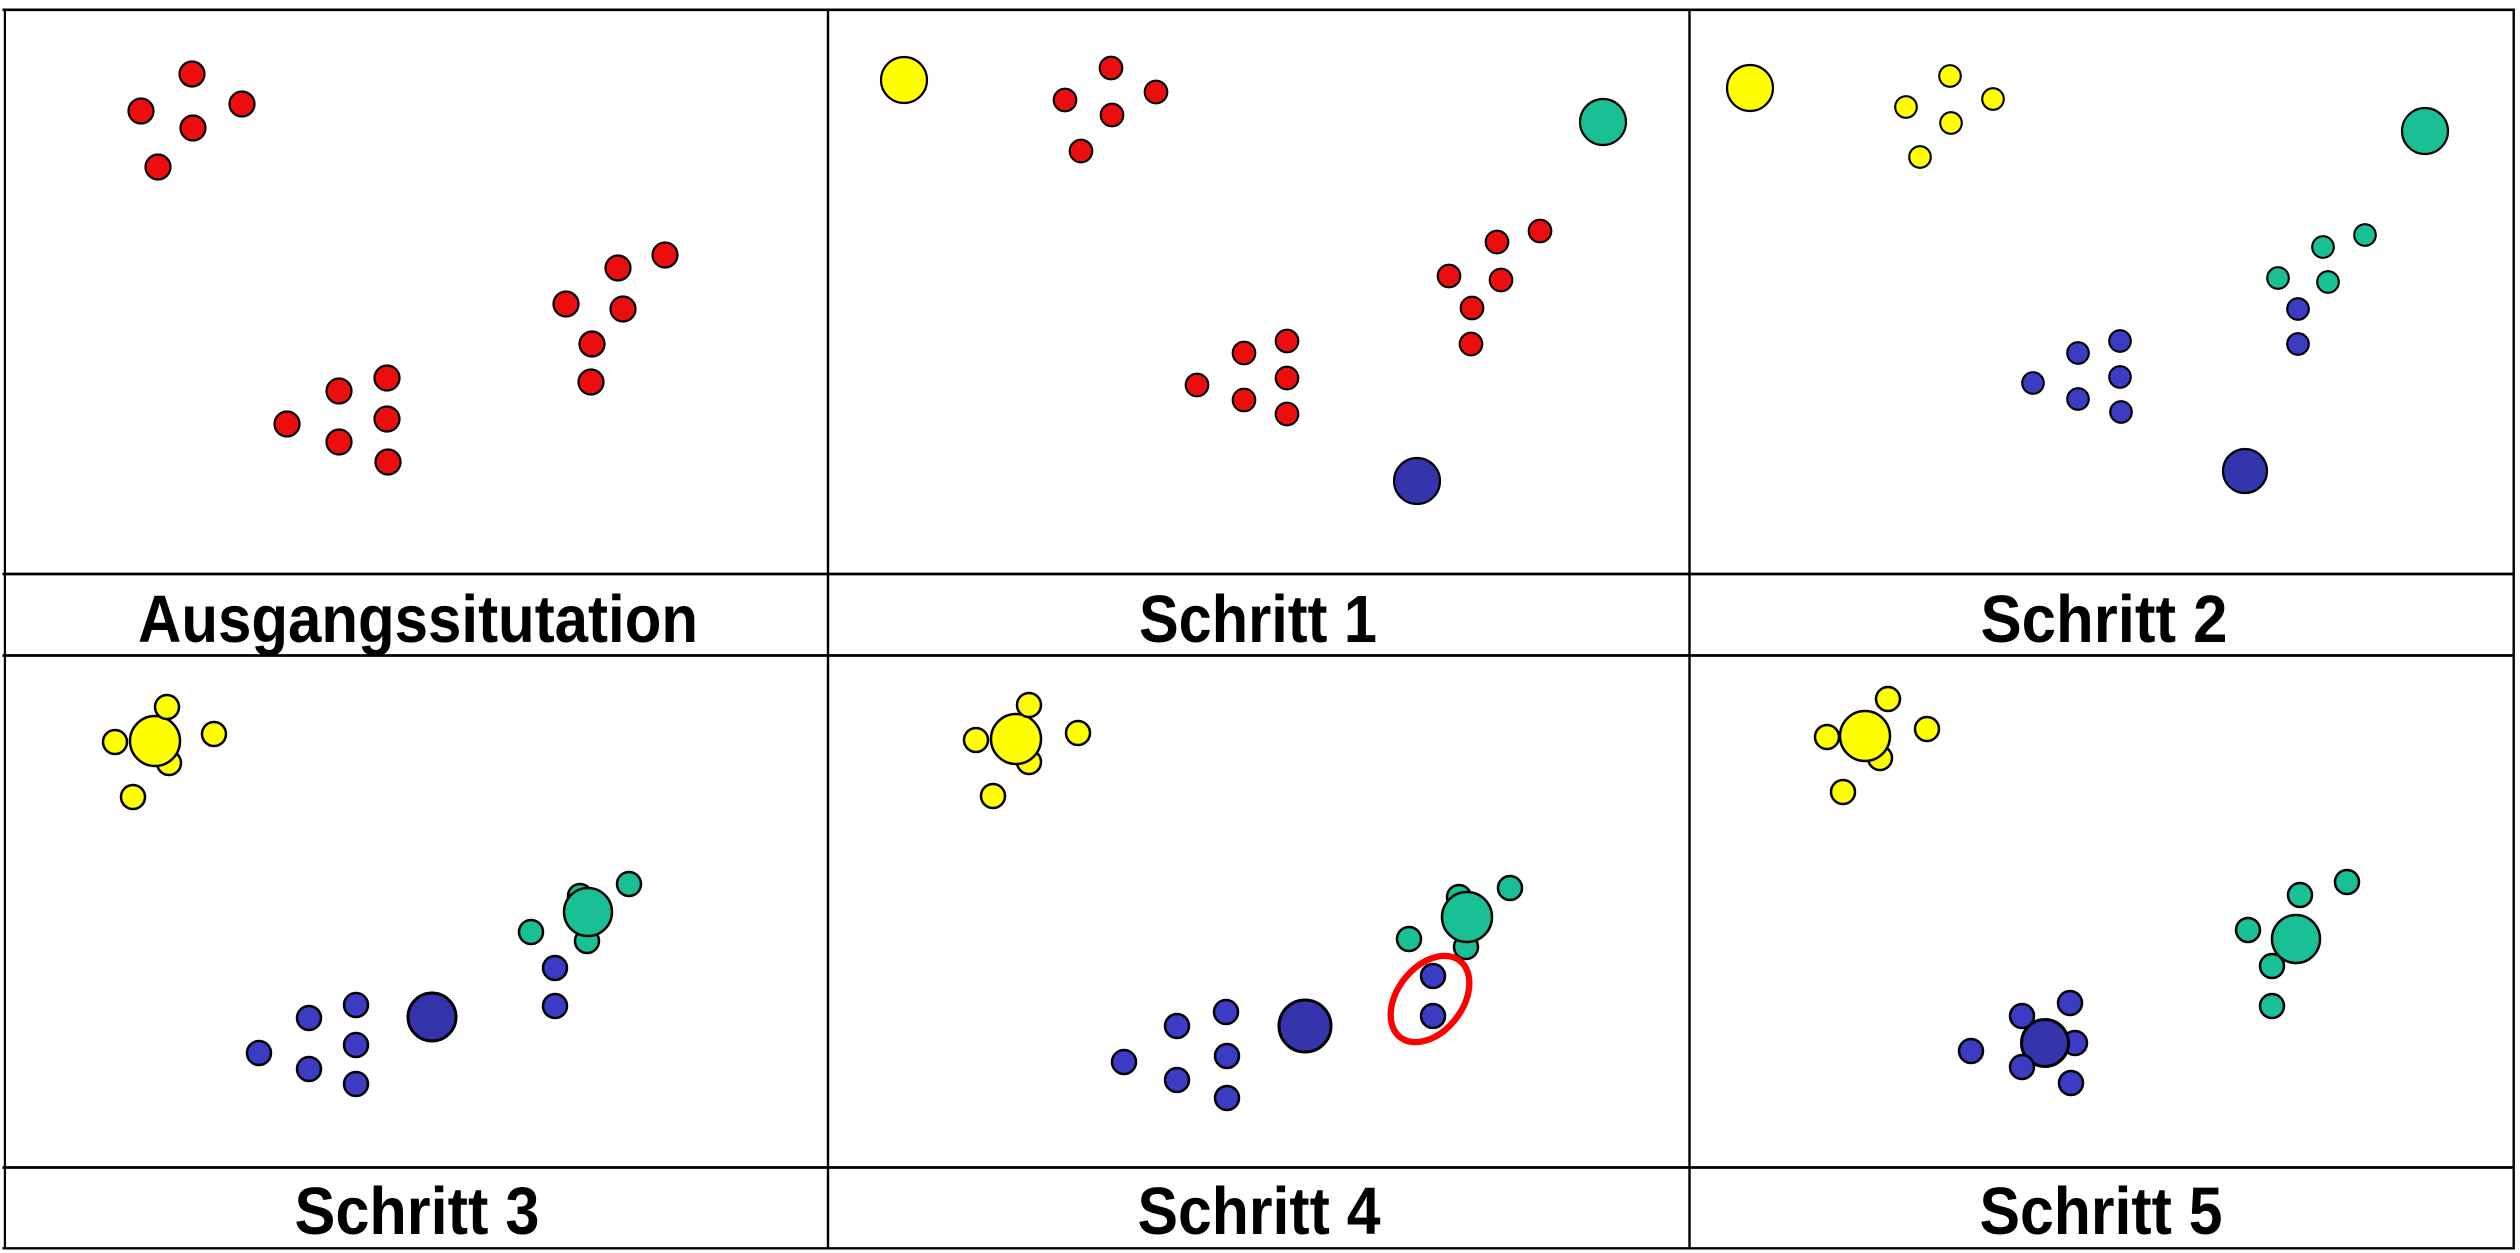 The height and width of the screenshot is (1253, 2520). I want to click on svg-text: Schritt 5, so click(2101, 1211).